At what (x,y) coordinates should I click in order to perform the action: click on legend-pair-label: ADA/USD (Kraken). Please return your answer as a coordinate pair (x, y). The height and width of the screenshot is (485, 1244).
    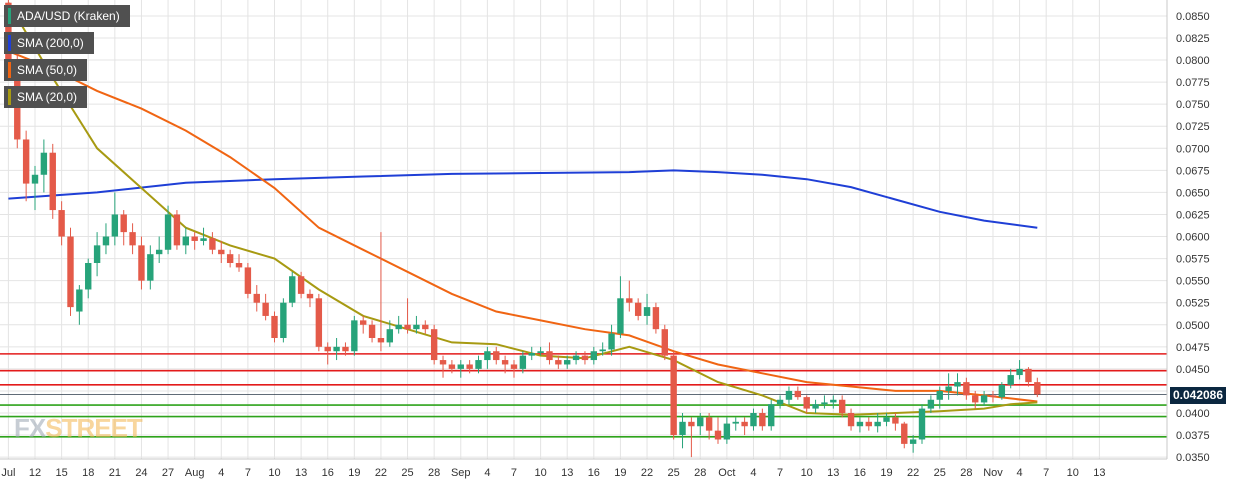
    Looking at the image, I should click on (68, 16).